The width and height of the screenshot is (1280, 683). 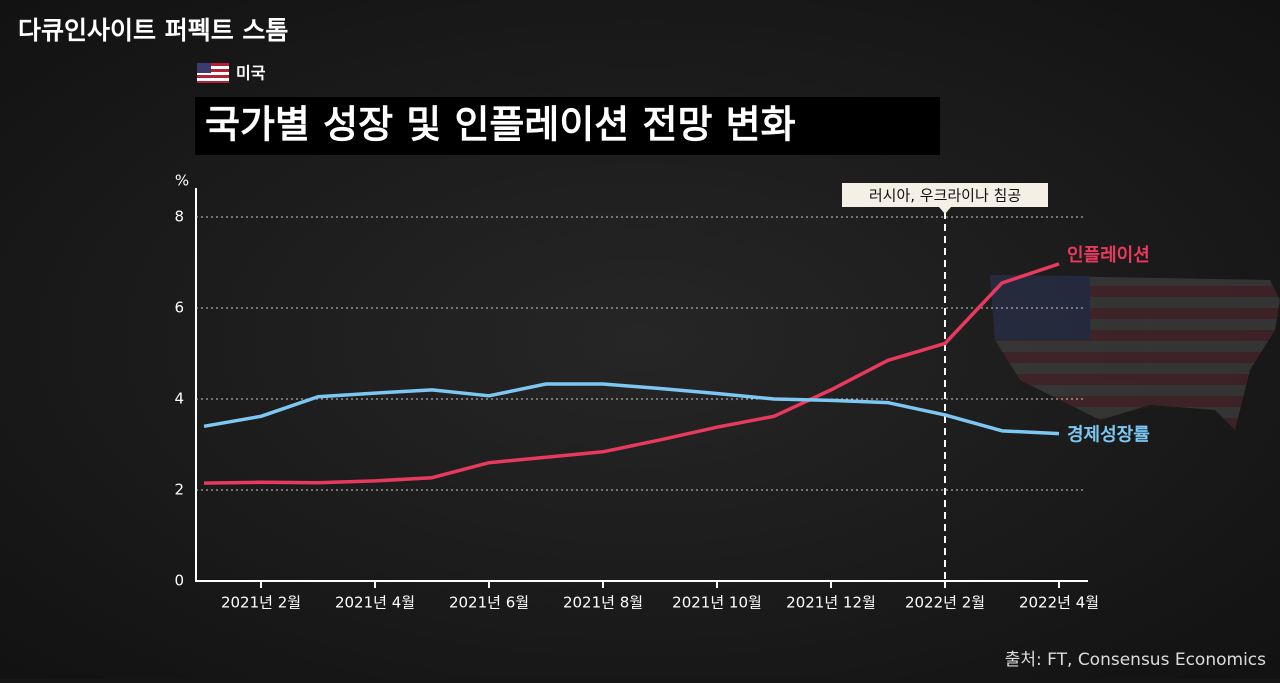 What do you see at coordinates (261, 603) in the screenshot?
I see `x-tick-label: 2021년 2월` at bounding box center [261, 603].